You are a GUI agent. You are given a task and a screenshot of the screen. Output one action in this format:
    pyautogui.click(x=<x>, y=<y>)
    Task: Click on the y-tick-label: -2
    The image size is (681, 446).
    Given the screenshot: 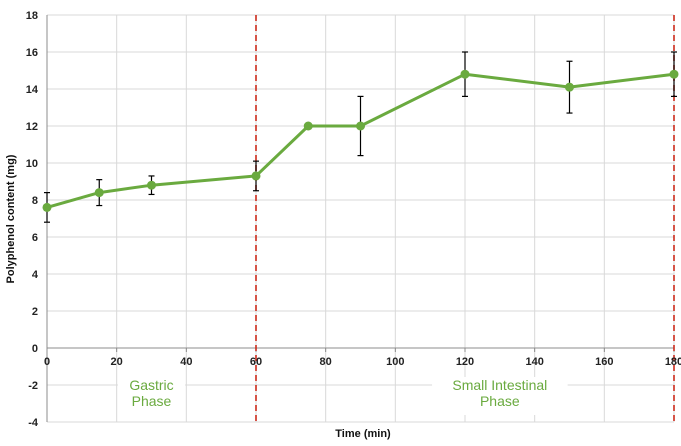 What is the action you would take?
    pyautogui.click(x=33, y=386)
    